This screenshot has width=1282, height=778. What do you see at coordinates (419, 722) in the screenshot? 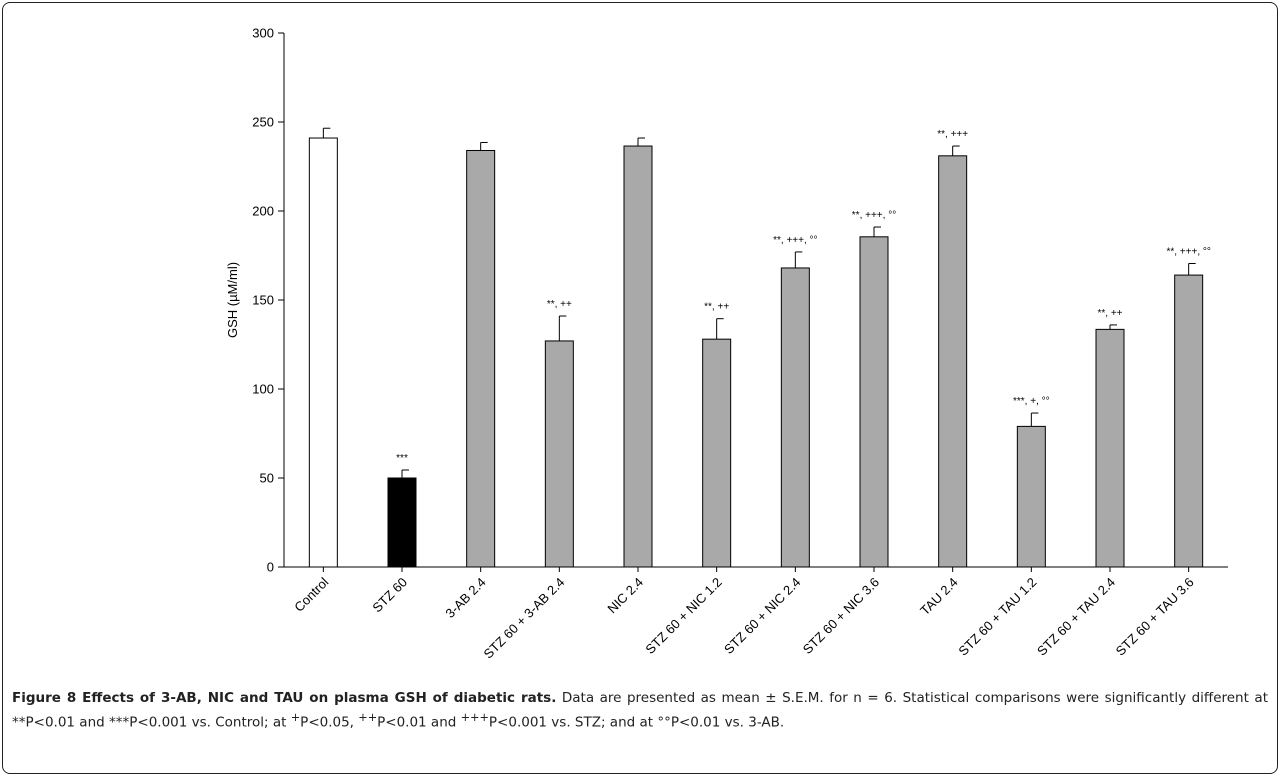
I see `caption-text-3: P<0.01 and` at bounding box center [419, 722].